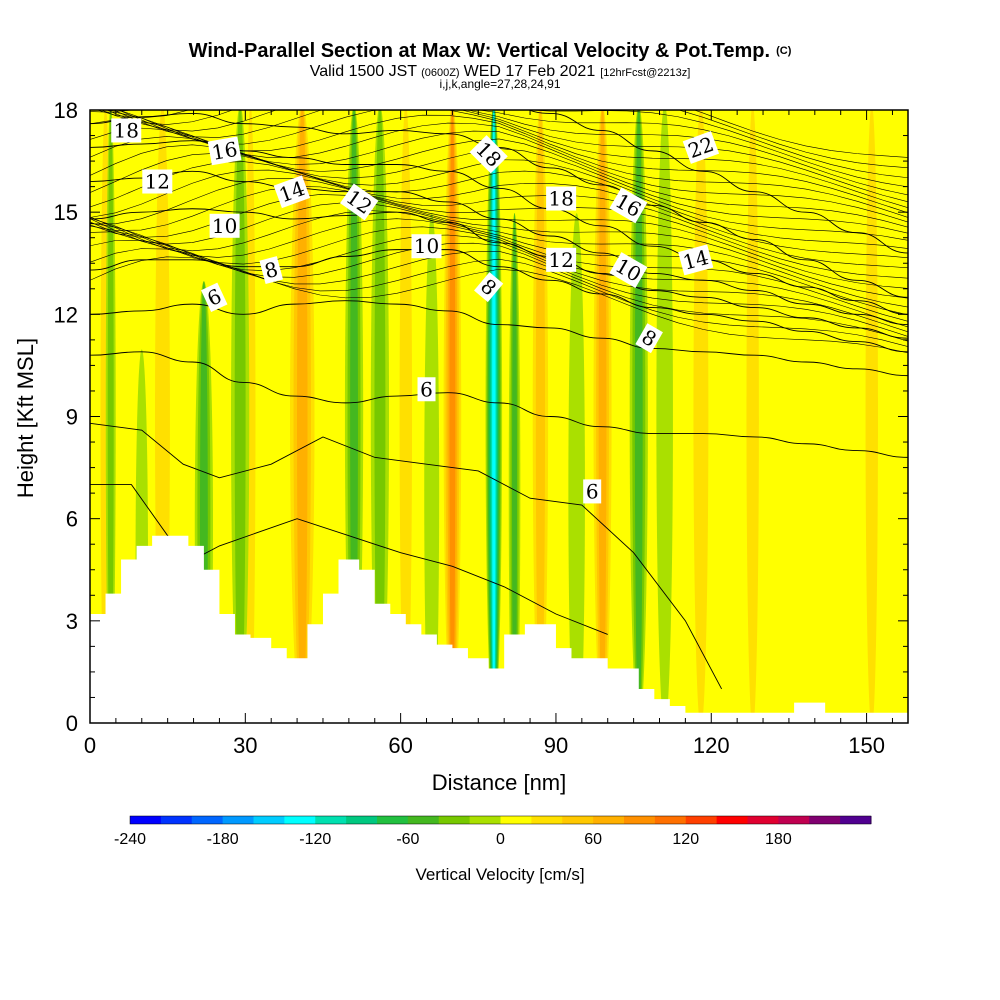 The height and width of the screenshot is (1000, 1000). I want to click on colorbar-tick-label: -120, so click(315, 839).